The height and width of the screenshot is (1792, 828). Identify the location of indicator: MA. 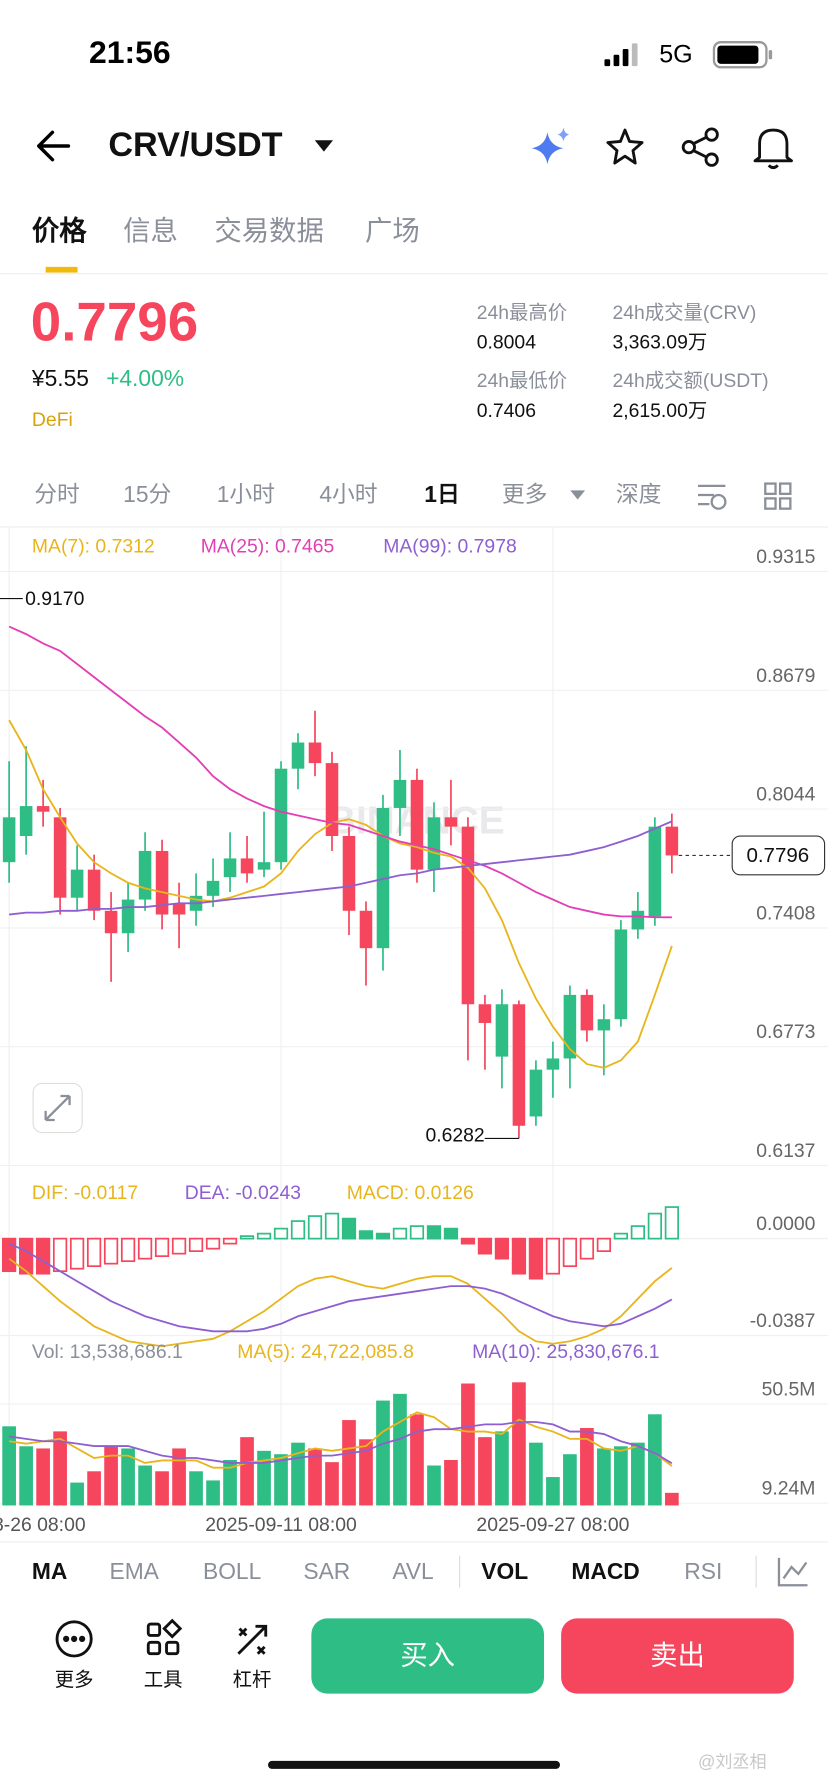
(49, 1571).